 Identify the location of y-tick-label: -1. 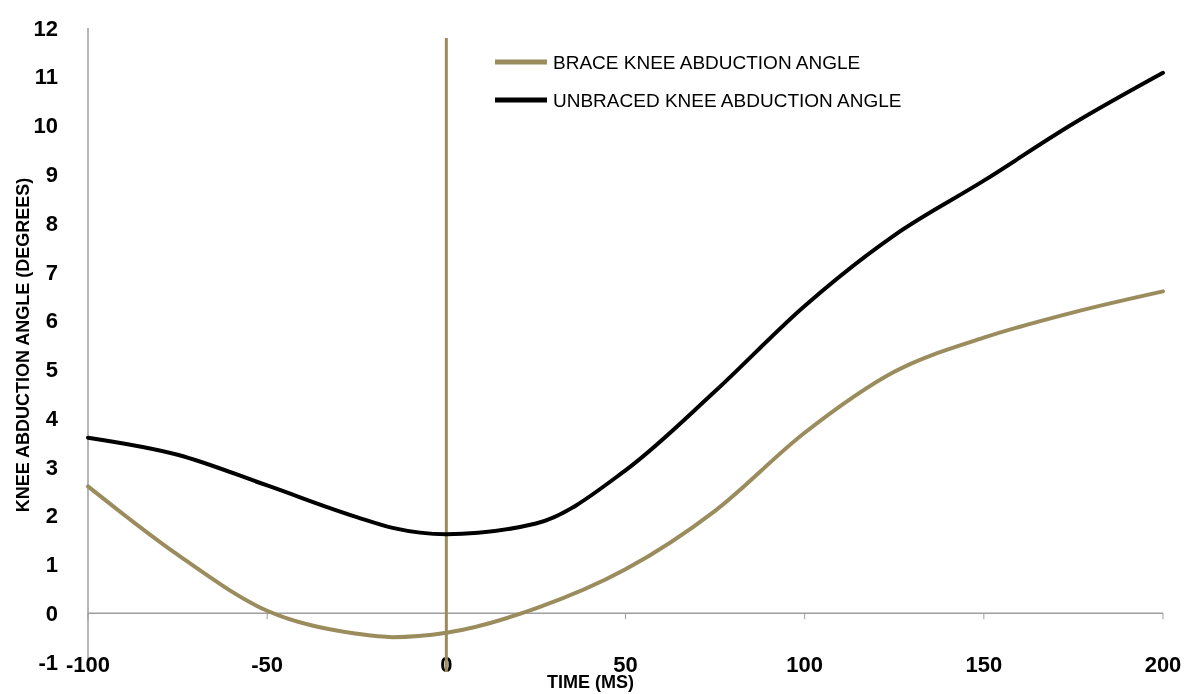
(48, 662).